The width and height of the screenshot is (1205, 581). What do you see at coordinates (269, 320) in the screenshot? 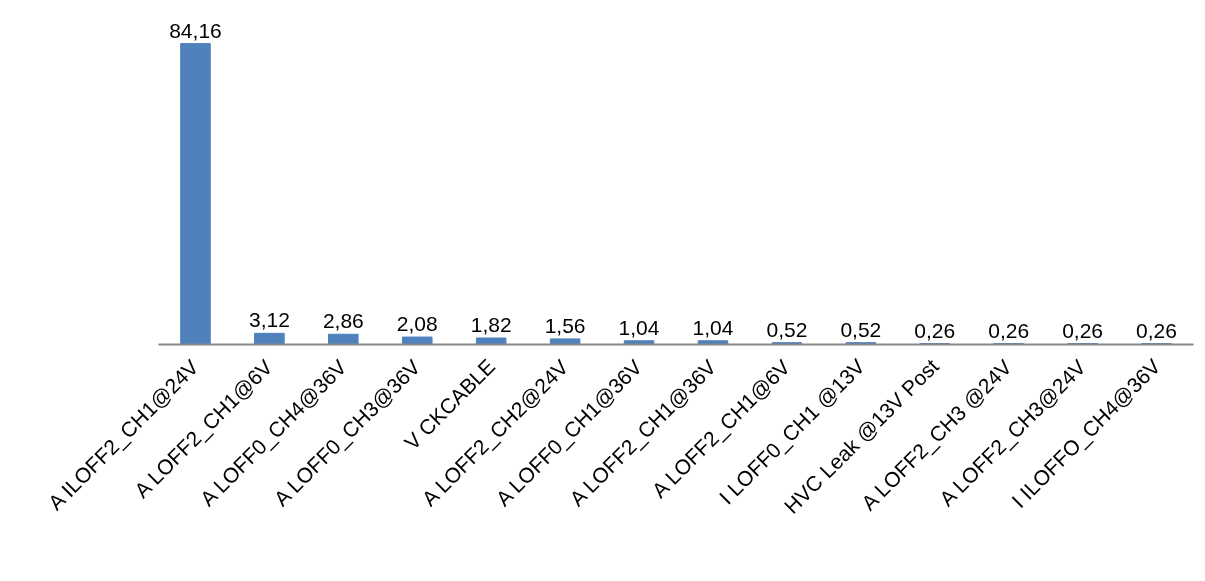
I see `data-label: 3,12` at bounding box center [269, 320].